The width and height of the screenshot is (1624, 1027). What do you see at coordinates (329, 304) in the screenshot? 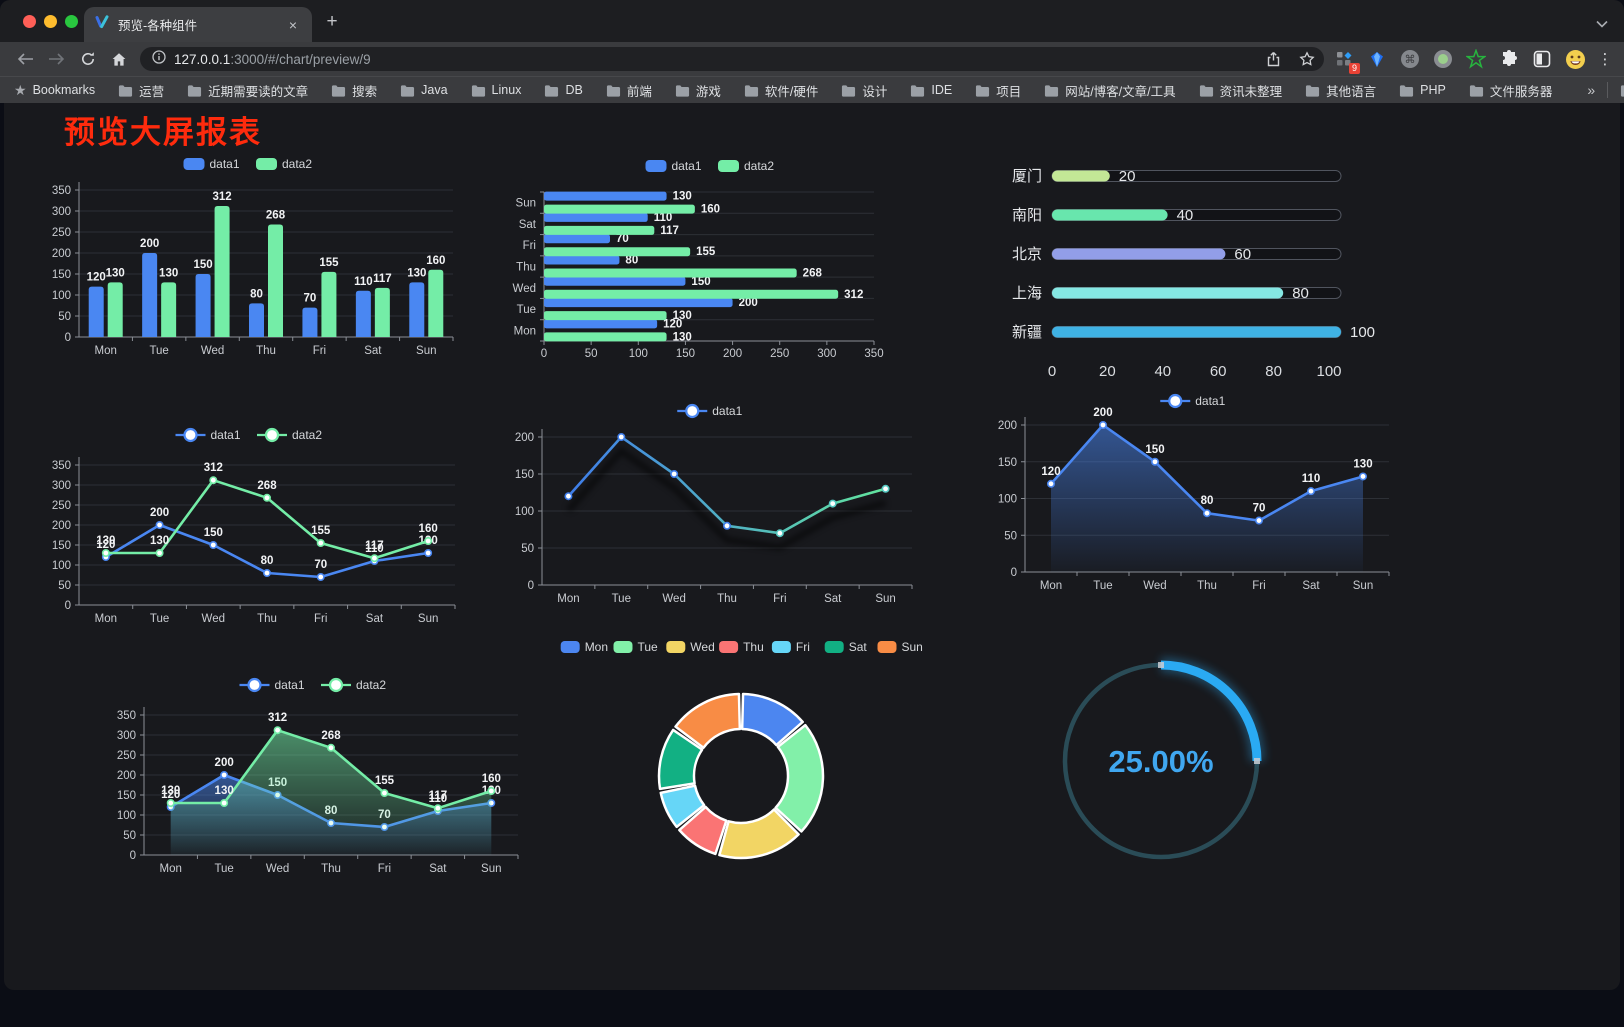
I see `bar-data2-Fri` at bounding box center [329, 304].